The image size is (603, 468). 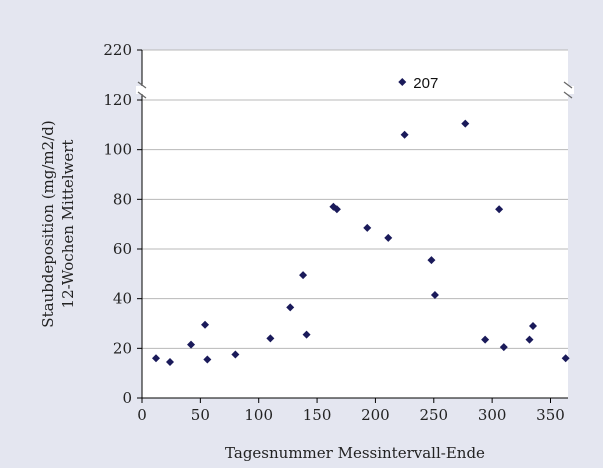 I want to click on y-tick-labels: 0 20 40 60 80 100 120 220, so click(x=117, y=224).